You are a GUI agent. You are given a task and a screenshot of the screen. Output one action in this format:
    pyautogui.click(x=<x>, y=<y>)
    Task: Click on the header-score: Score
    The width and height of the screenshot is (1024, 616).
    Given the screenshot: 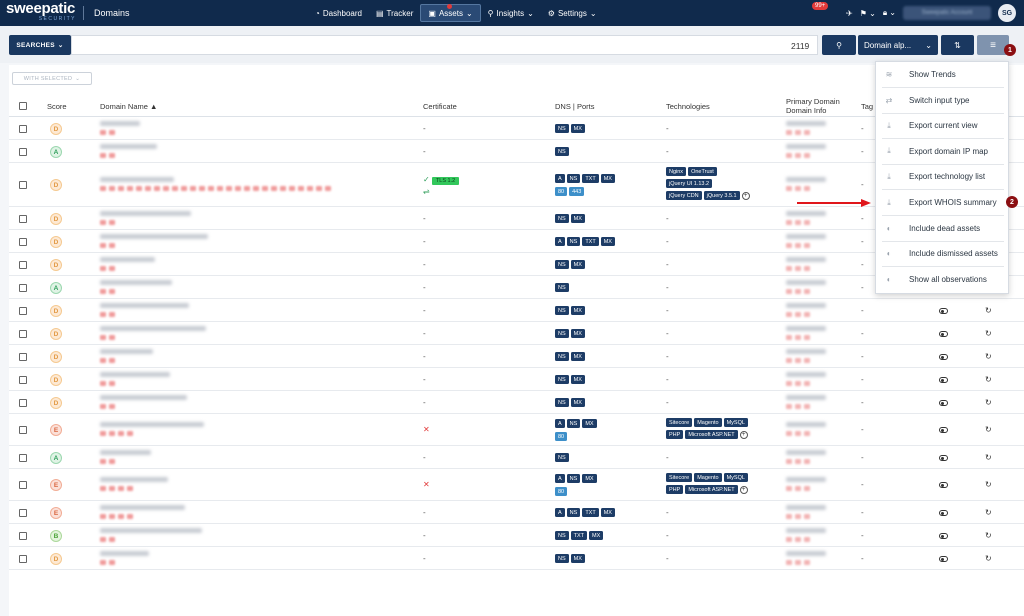 What is the action you would take?
    pyautogui.click(x=57, y=106)
    